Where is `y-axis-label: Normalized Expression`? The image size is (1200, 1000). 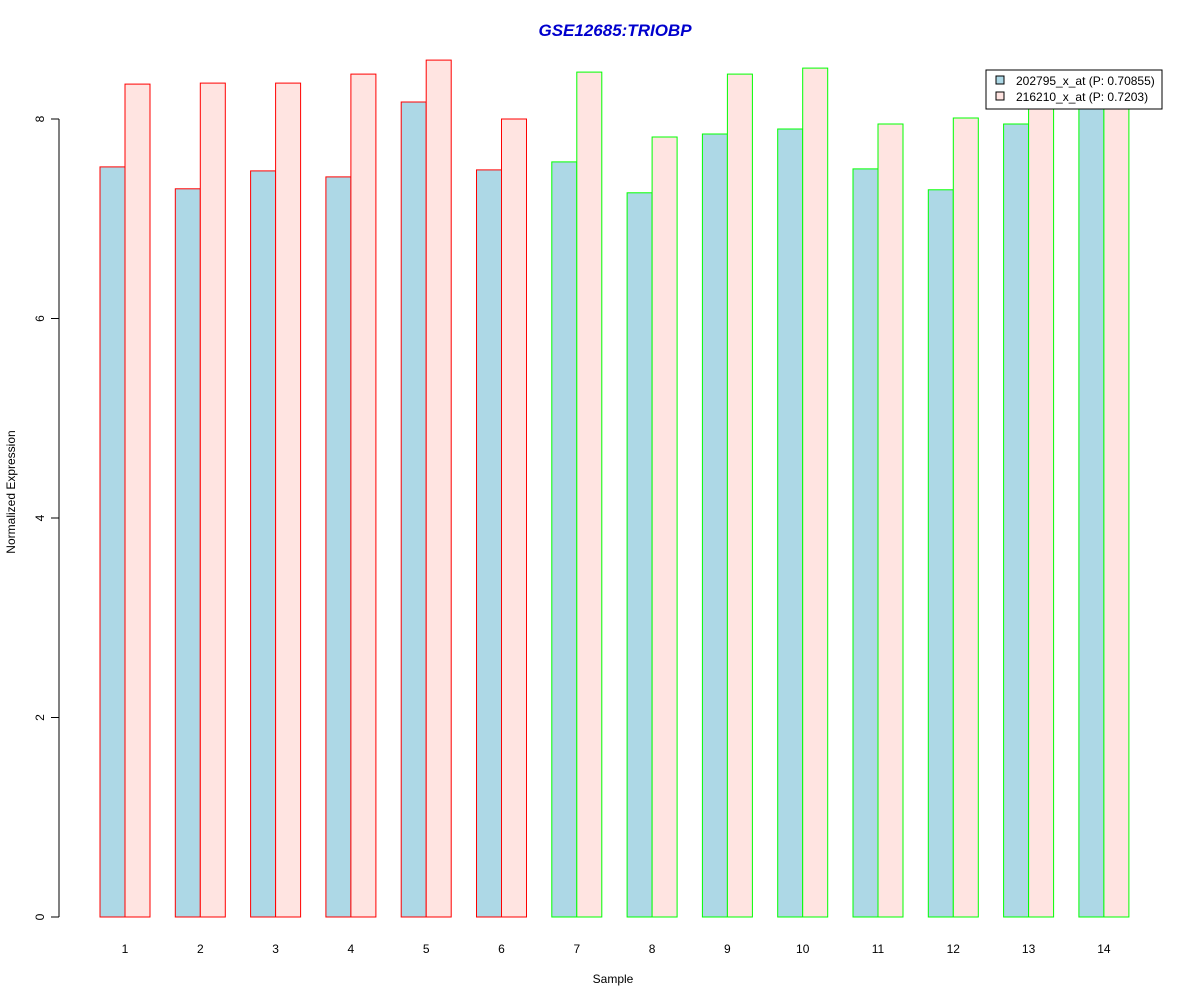 y-axis-label: Normalized Expression is located at coordinates (11, 491).